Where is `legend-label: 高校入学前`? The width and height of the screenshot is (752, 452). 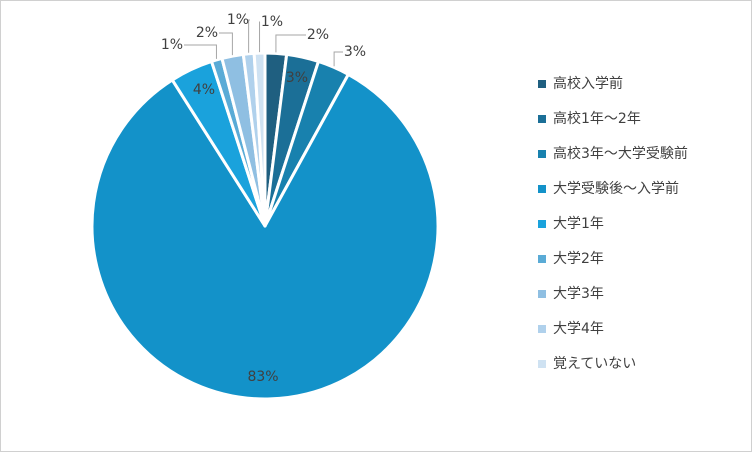 legend-label: 高校入学前 is located at coordinates (588, 83).